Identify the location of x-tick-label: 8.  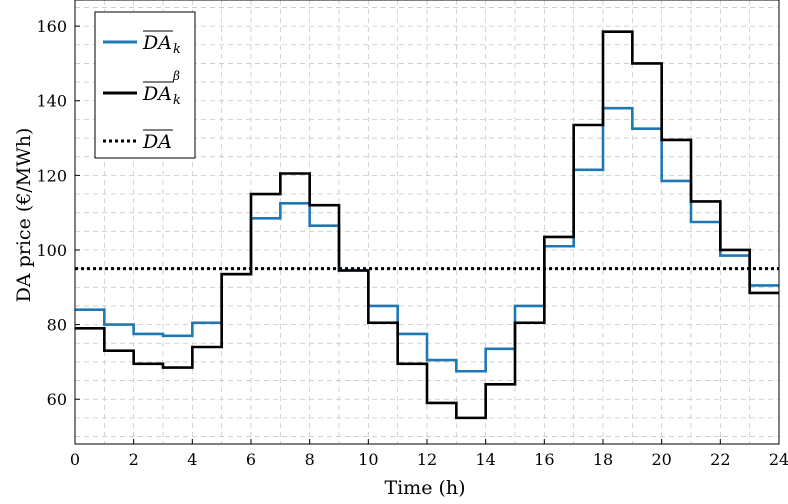
(310, 459).